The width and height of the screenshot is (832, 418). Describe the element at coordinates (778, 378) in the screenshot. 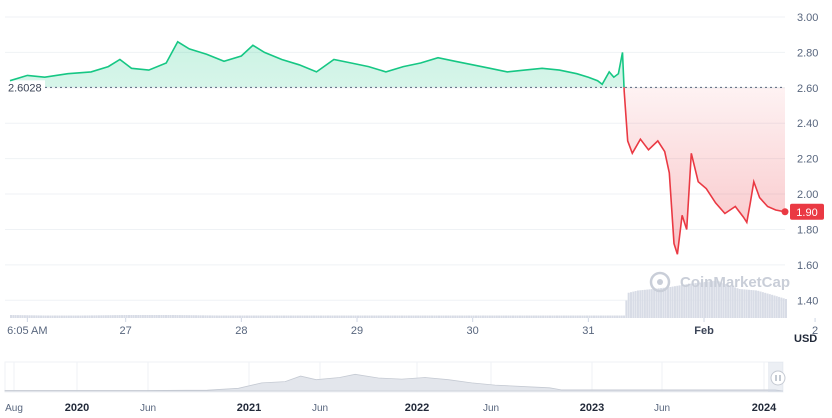

I see `navigator-handle-icon` at that location.